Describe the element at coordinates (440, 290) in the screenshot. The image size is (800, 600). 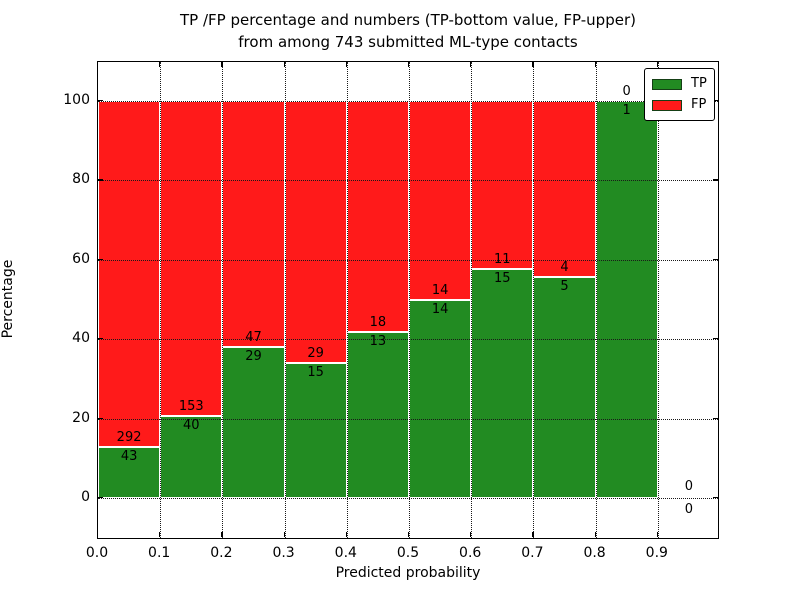
I see `fp-count-label: 14` at that location.